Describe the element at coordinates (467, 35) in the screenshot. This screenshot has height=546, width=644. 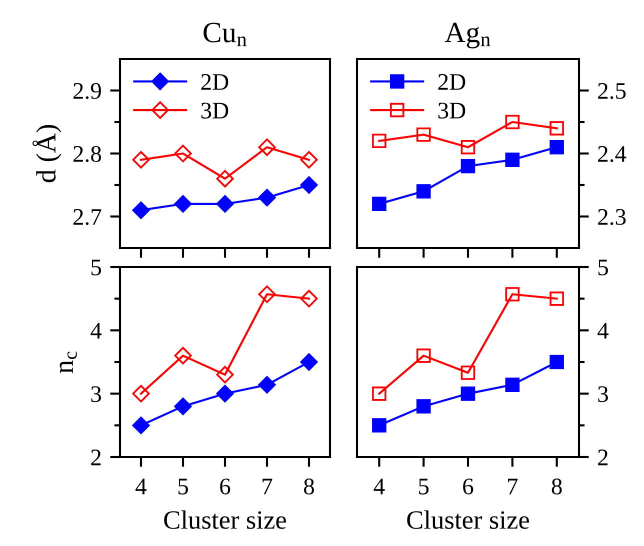
I see `chart-title: Ag$_{n}$` at that location.